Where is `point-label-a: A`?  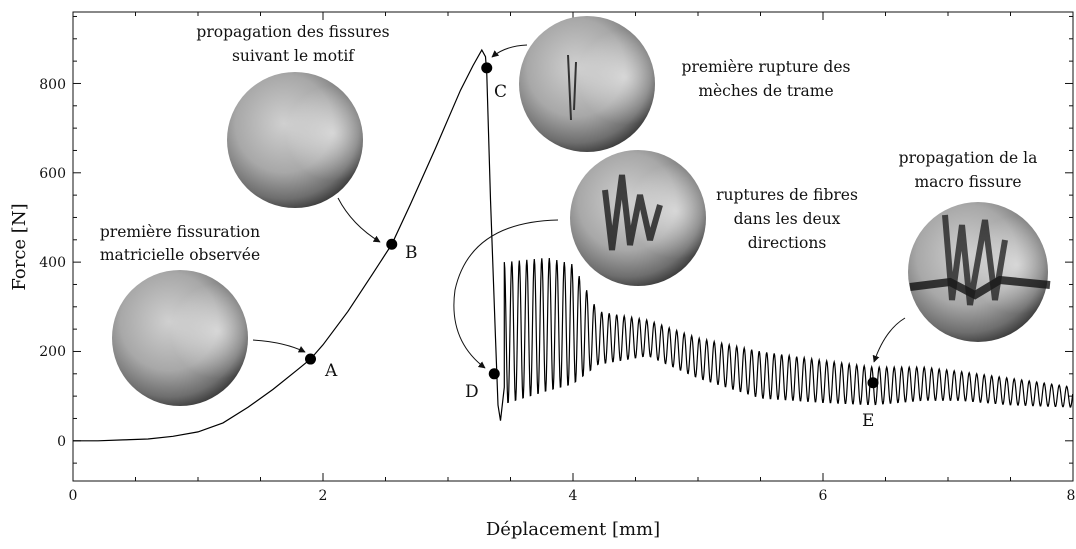 point-label-a: A is located at coordinates (331, 371).